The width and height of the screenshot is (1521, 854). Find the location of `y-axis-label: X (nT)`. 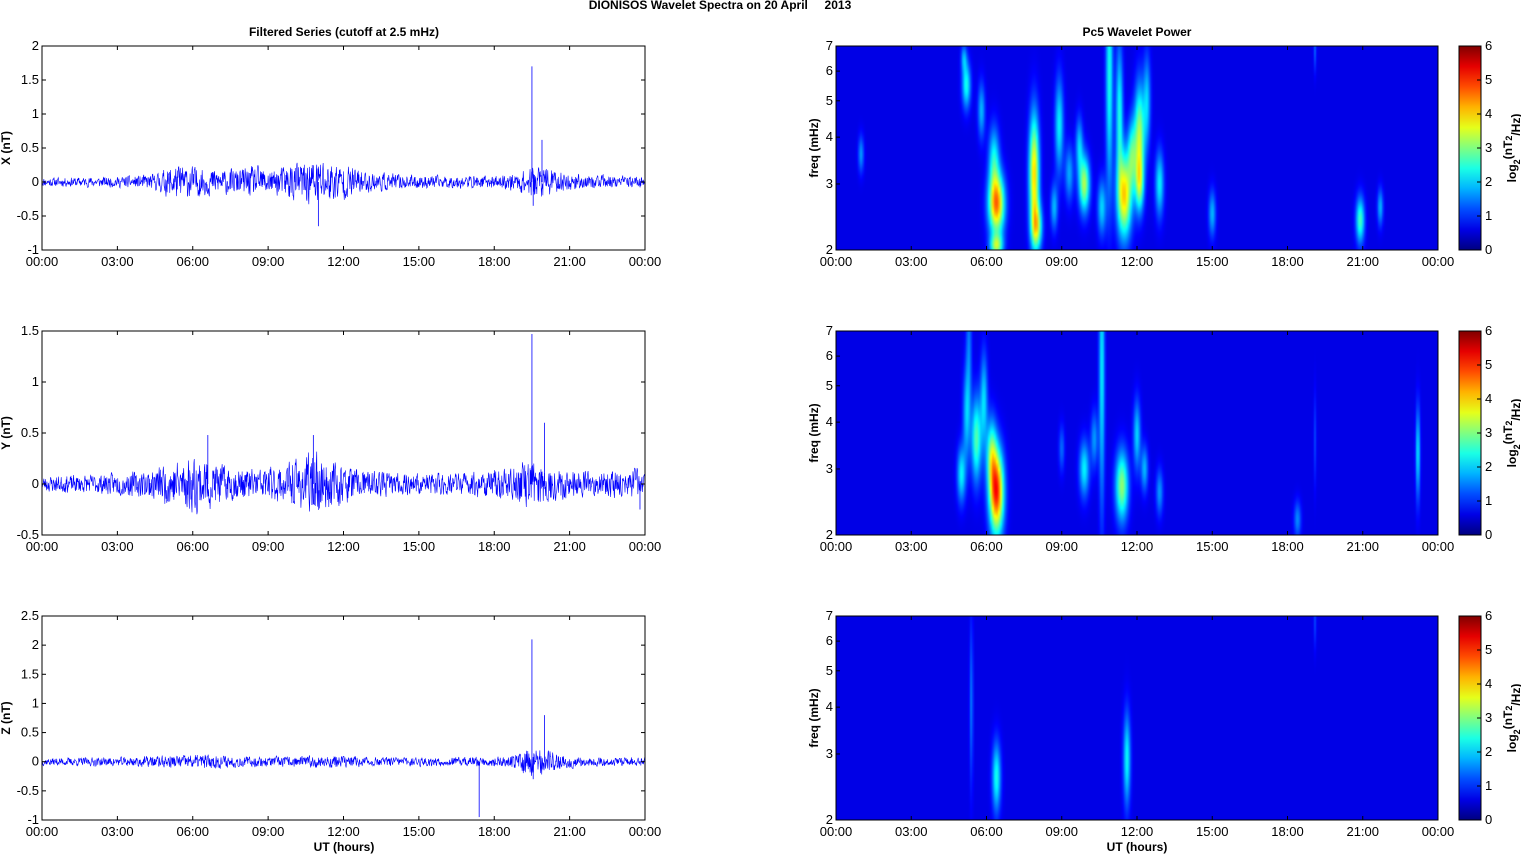

y-axis-label: X (nT) is located at coordinates (6, 148).